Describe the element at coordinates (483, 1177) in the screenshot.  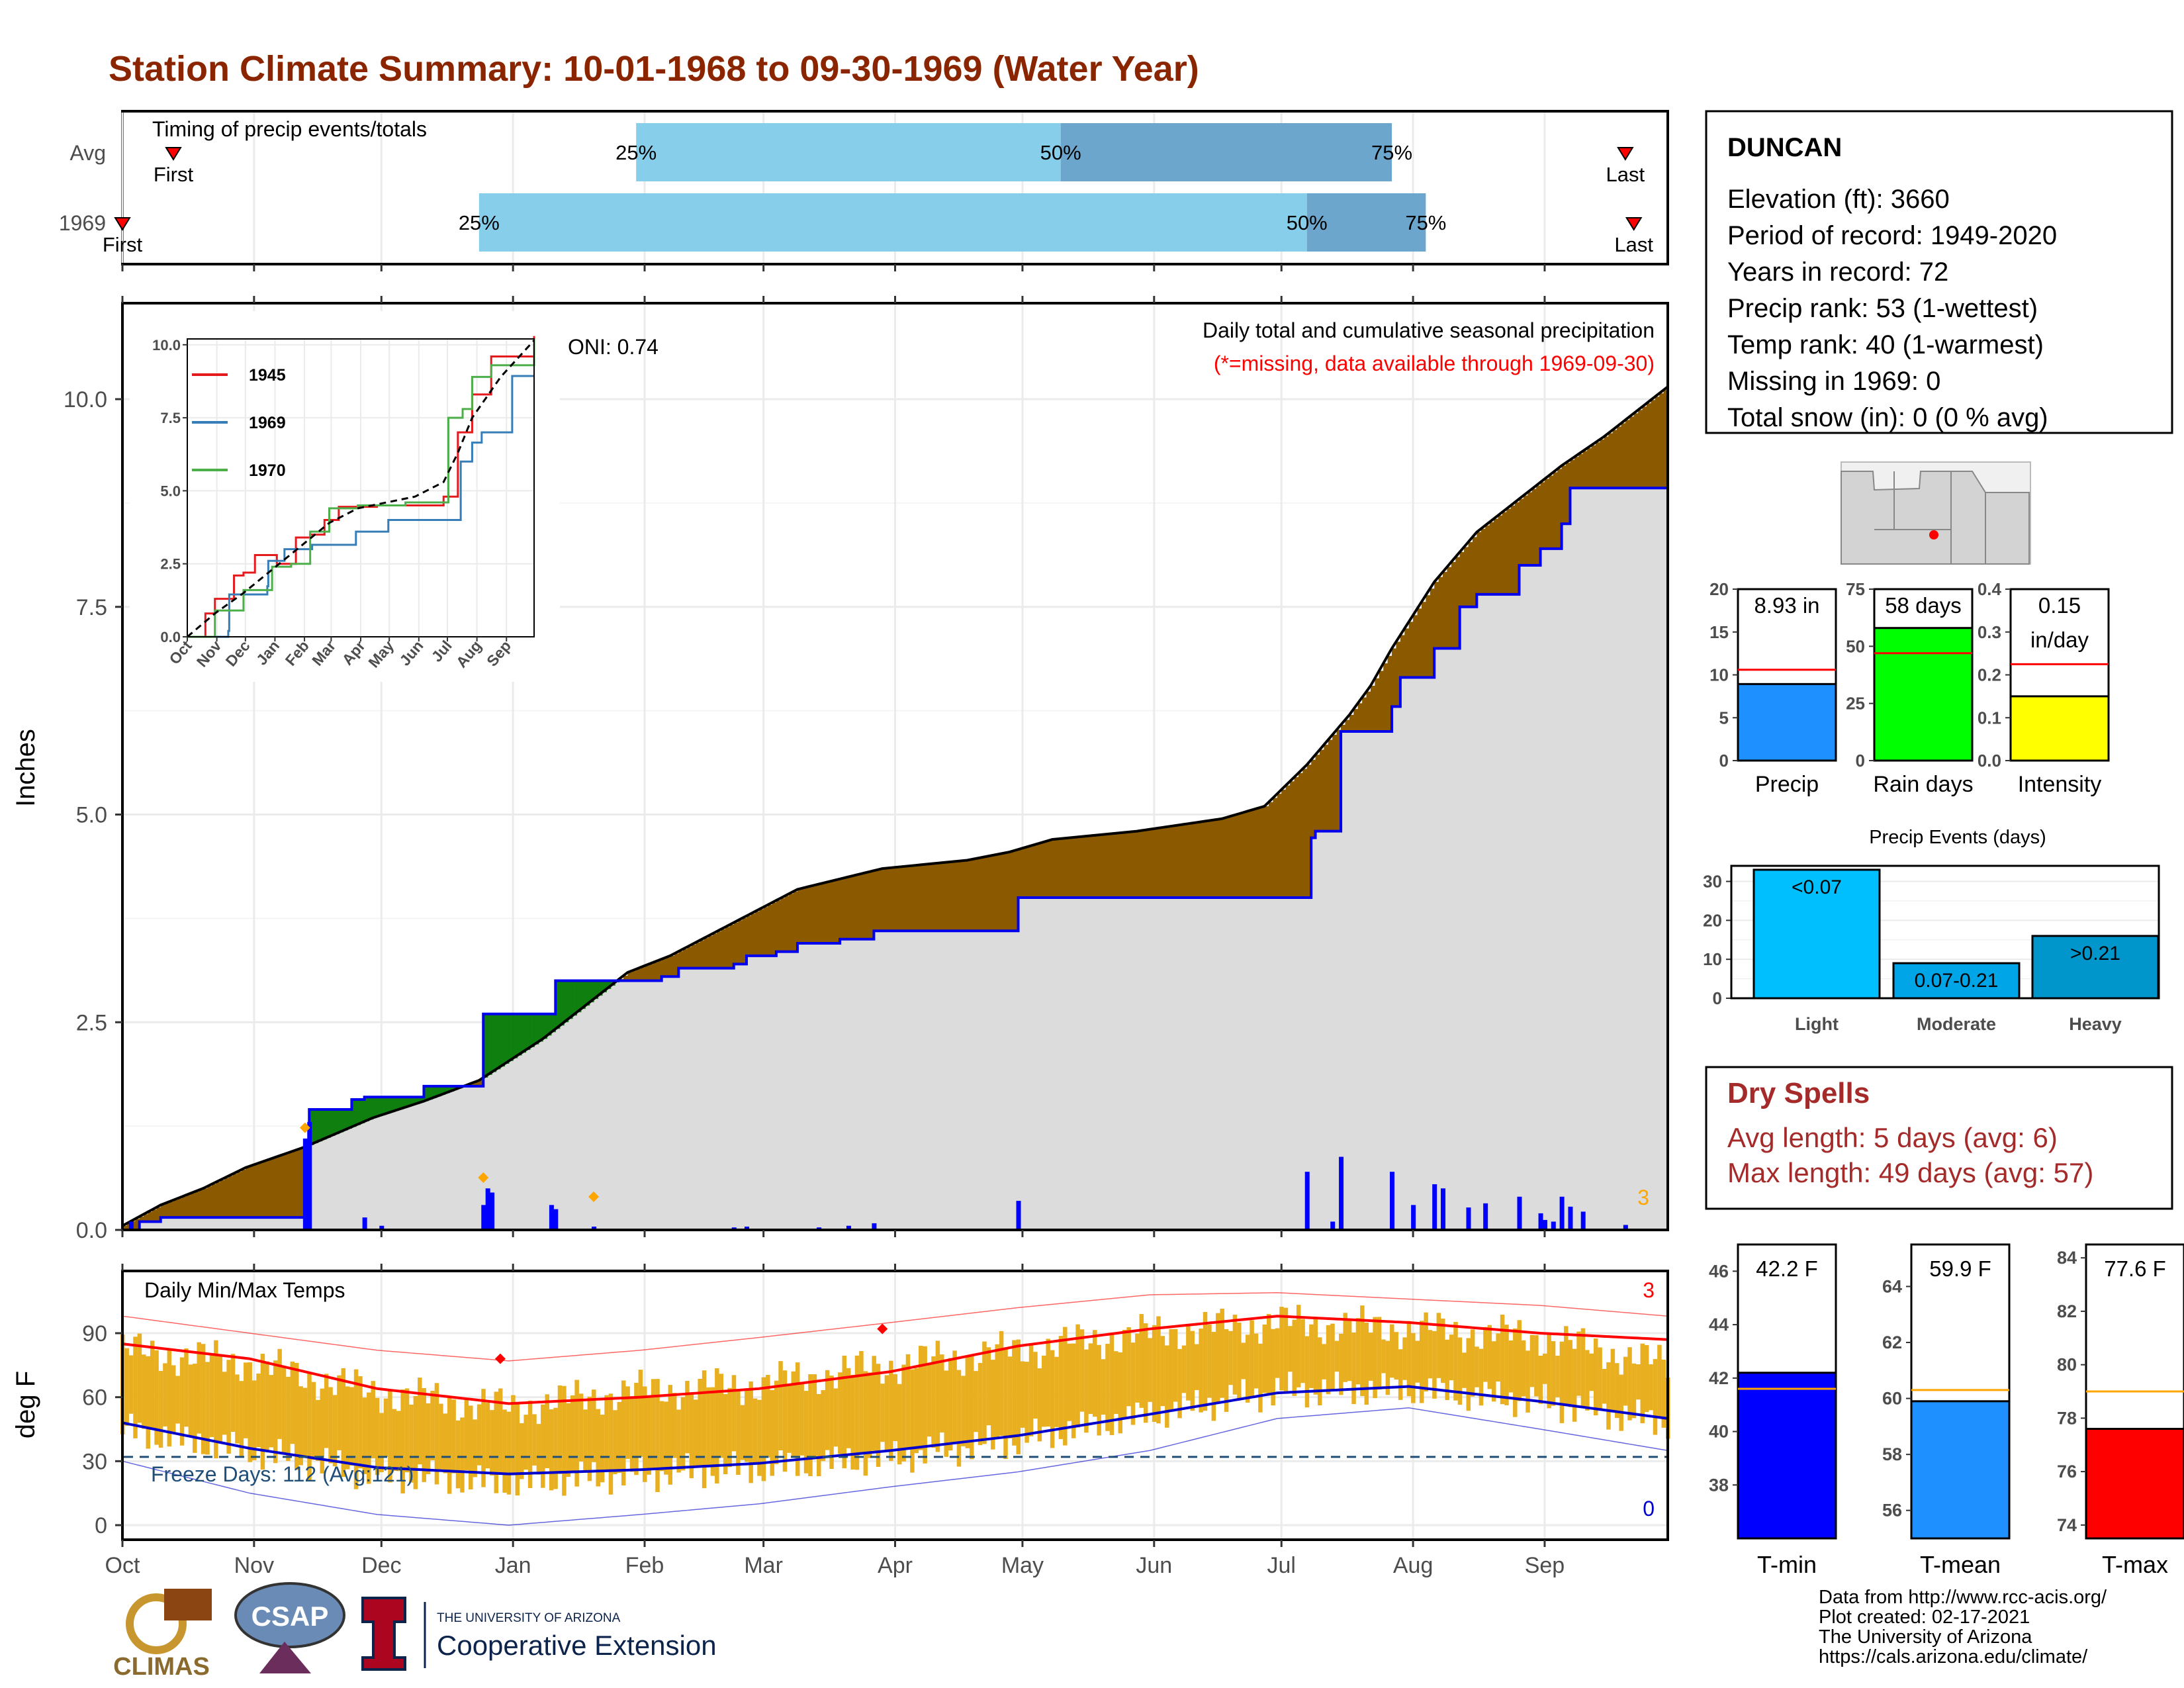
I see `record-precip-marker` at that location.